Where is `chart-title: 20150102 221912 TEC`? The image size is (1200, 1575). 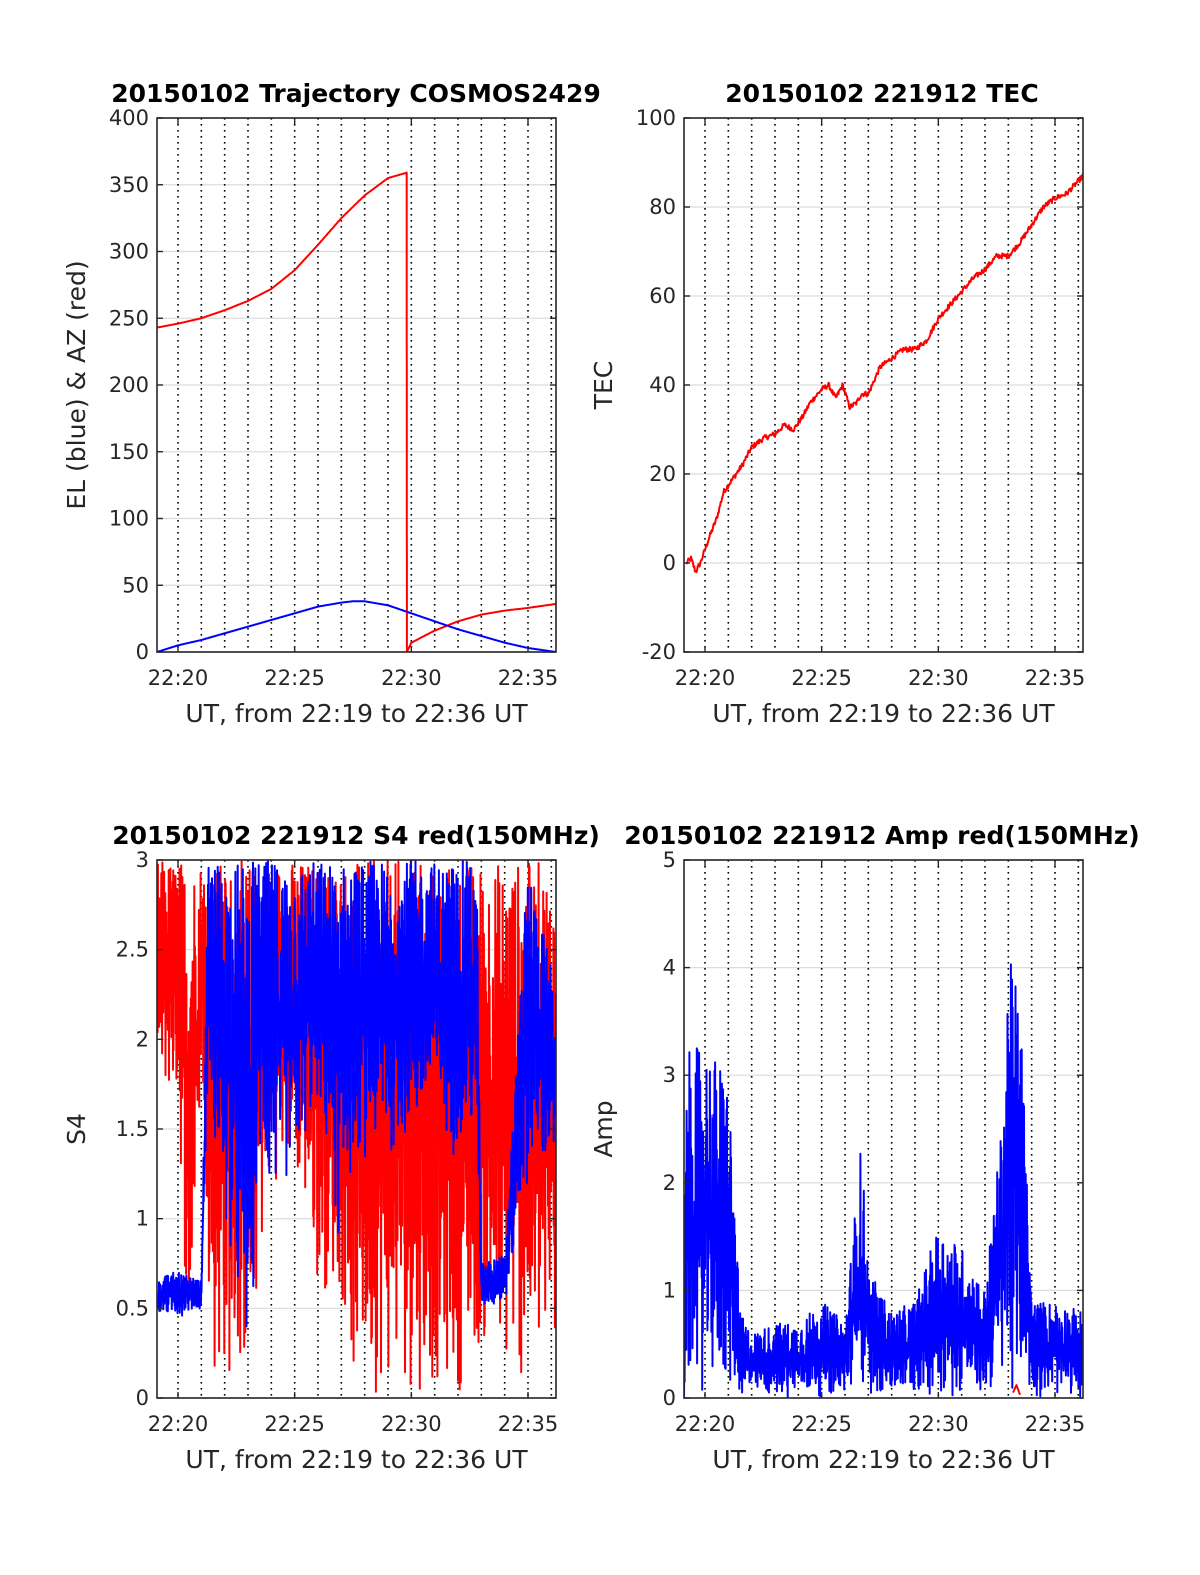 chart-title: 20150102 221912 TEC is located at coordinates (881, 93).